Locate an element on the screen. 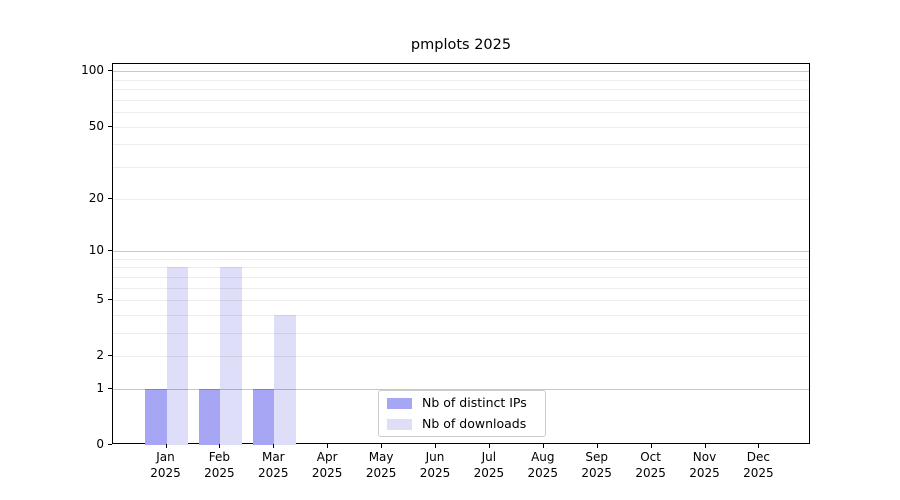  x-tick-label-month: Feb is located at coordinates (219, 457).